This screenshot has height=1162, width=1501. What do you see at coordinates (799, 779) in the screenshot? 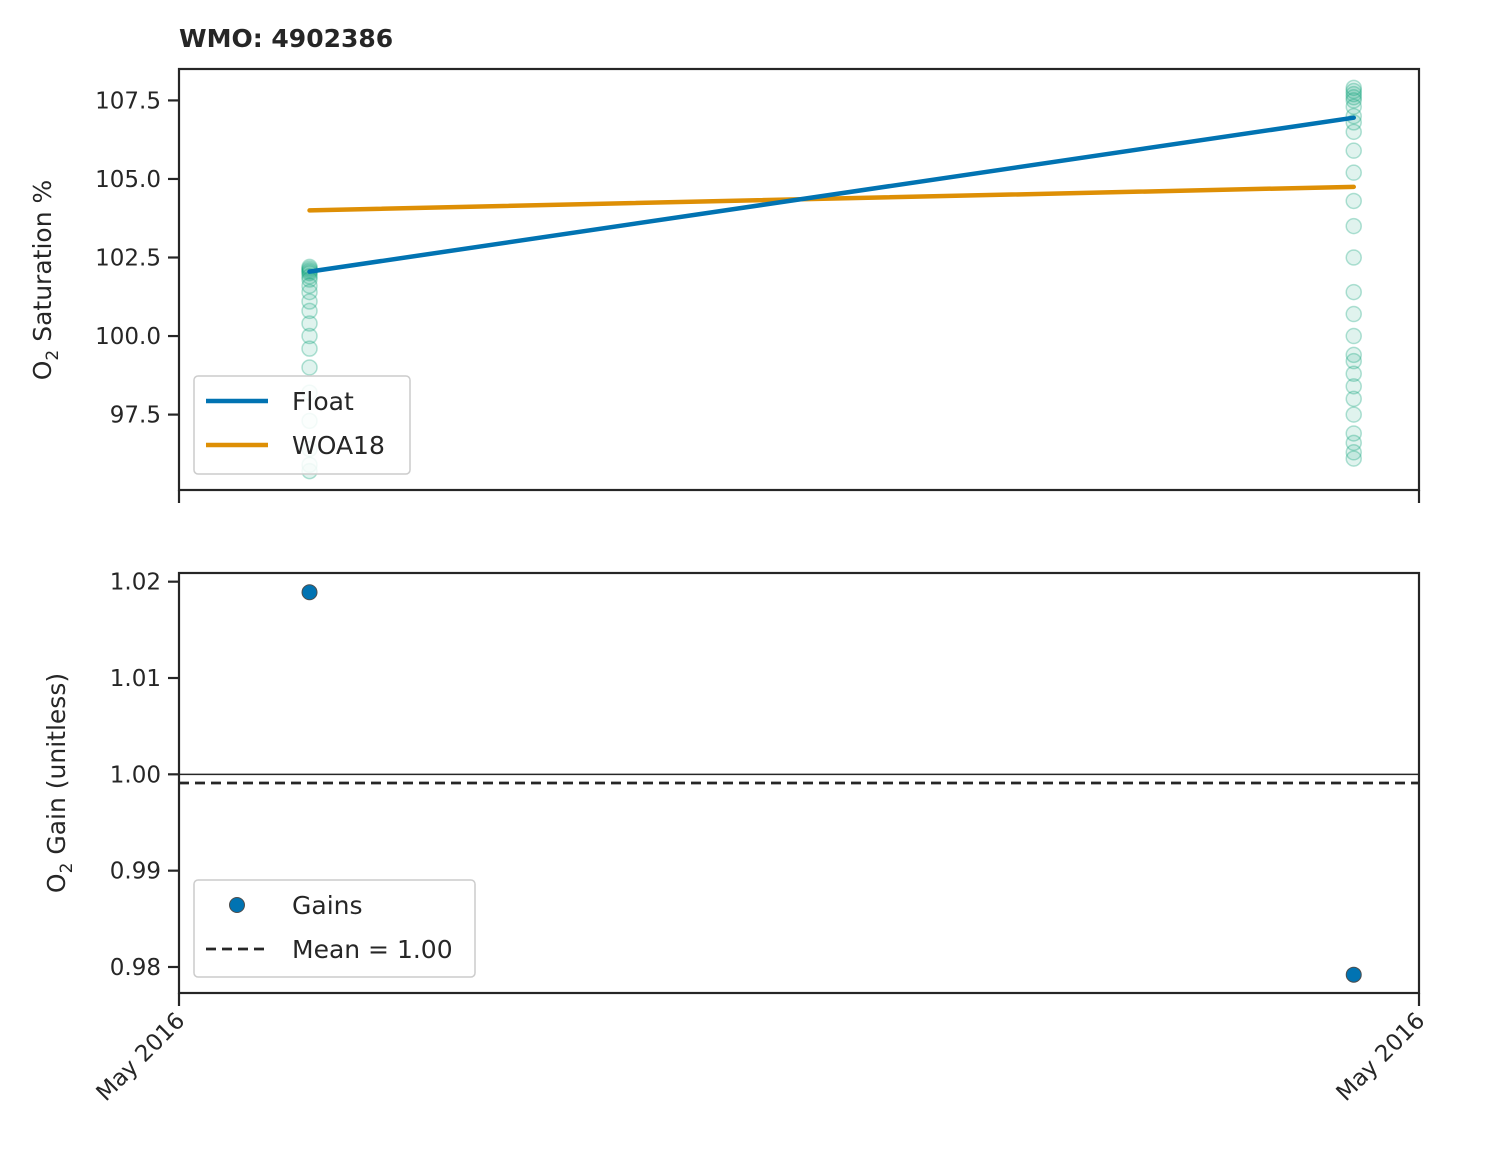
I see `reference-lines` at bounding box center [799, 779].